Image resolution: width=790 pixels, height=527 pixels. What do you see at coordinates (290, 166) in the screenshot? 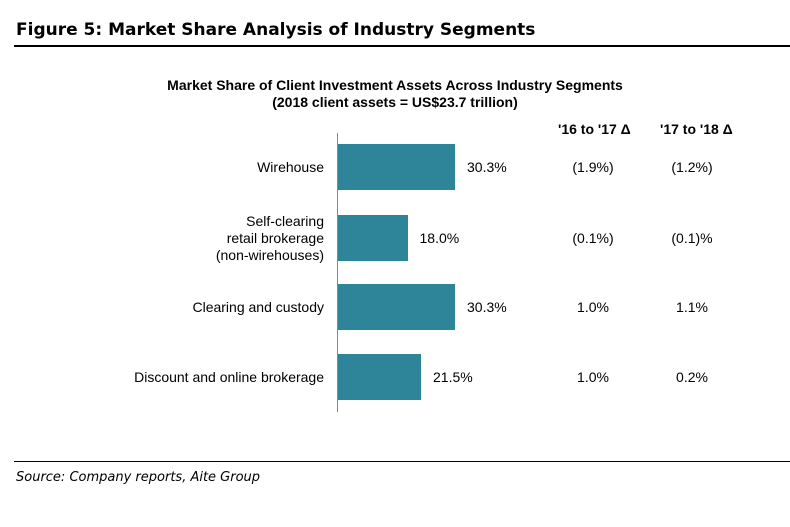
I see `category-label-line: Wirehouse` at bounding box center [290, 166].